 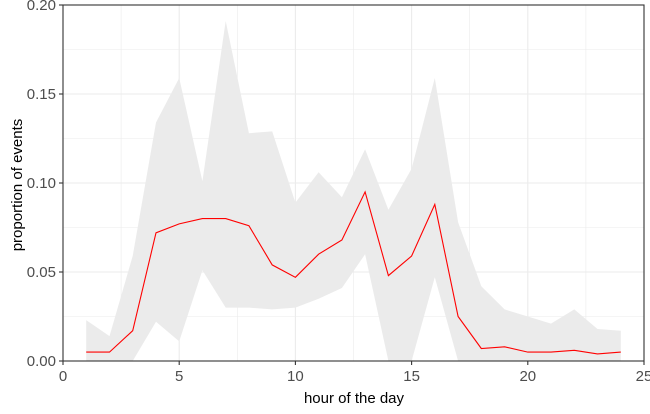 What do you see at coordinates (17, 185) in the screenshot?
I see `y-axis-title: proportion of events` at bounding box center [17, 185].